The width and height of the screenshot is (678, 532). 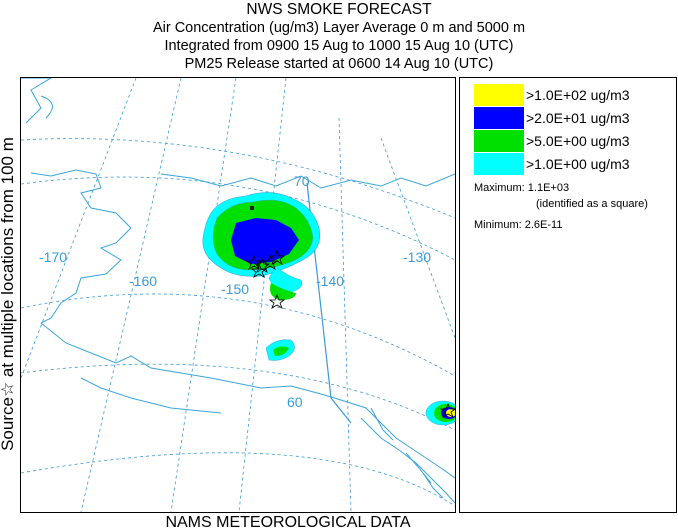 I want to click on lat-label-60: 60, so click(x=295, y=402).